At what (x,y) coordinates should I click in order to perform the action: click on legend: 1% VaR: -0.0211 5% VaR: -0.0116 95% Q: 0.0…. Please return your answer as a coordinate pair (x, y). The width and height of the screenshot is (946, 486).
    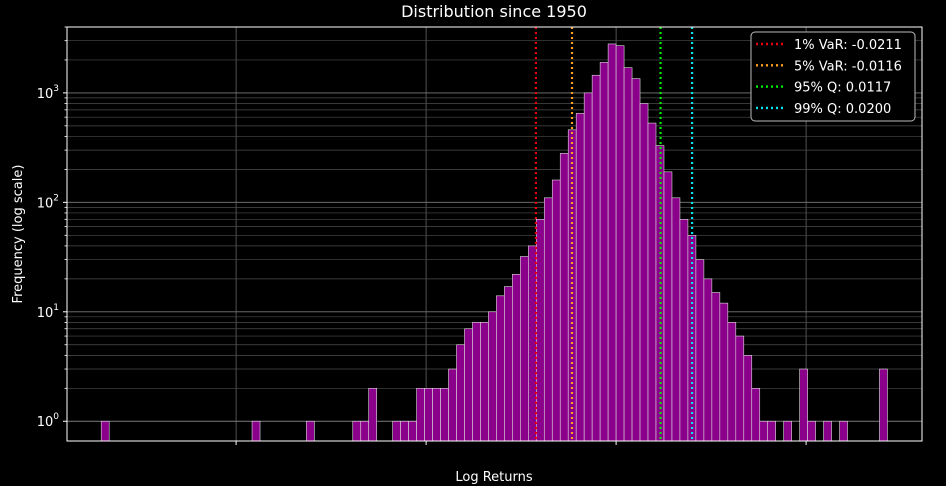
    Looking at the image, I should click on (833, 76).